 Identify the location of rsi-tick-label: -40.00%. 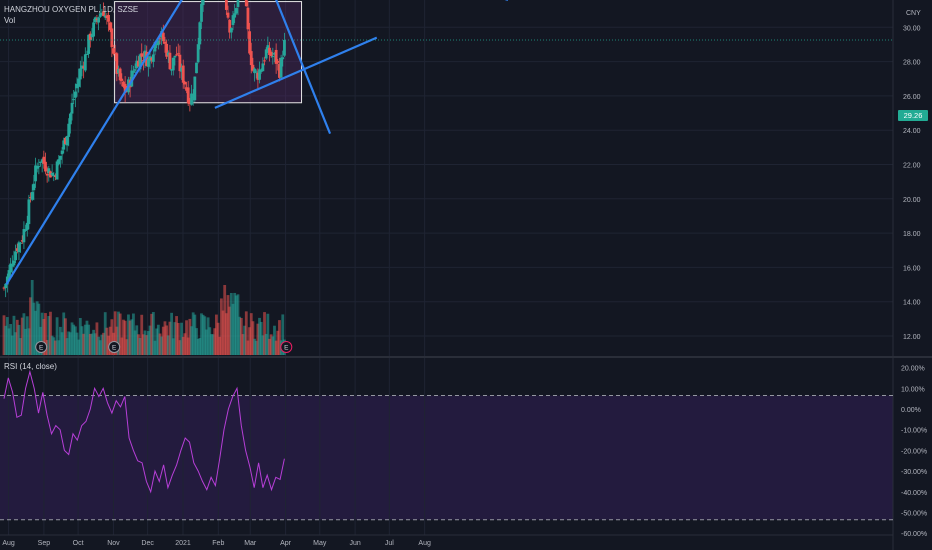
(914, 493).